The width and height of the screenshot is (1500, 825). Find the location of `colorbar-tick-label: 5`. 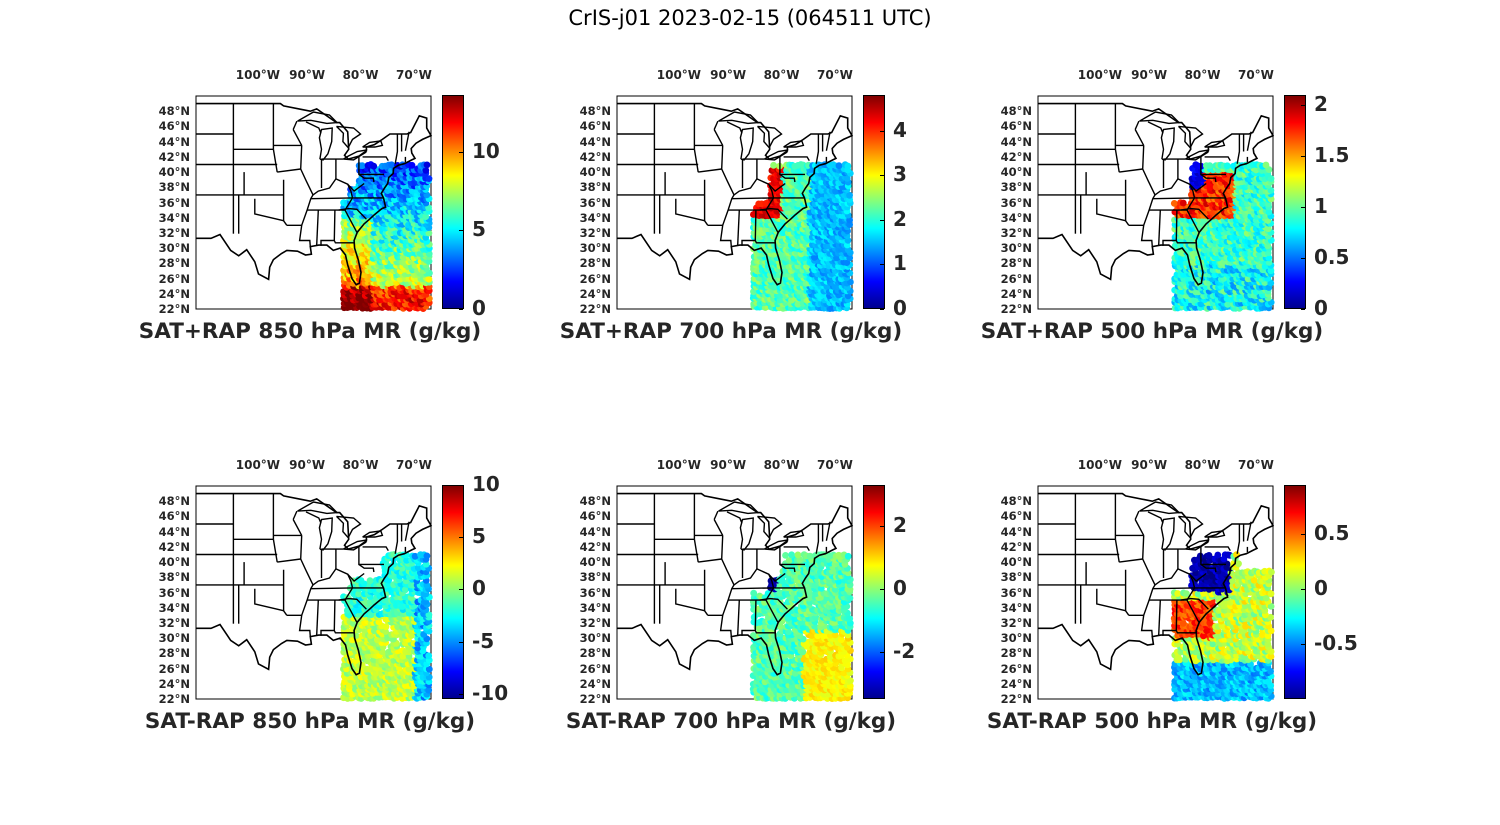

colorbar-tick-label: 5 is located at coordinates (479, 536).